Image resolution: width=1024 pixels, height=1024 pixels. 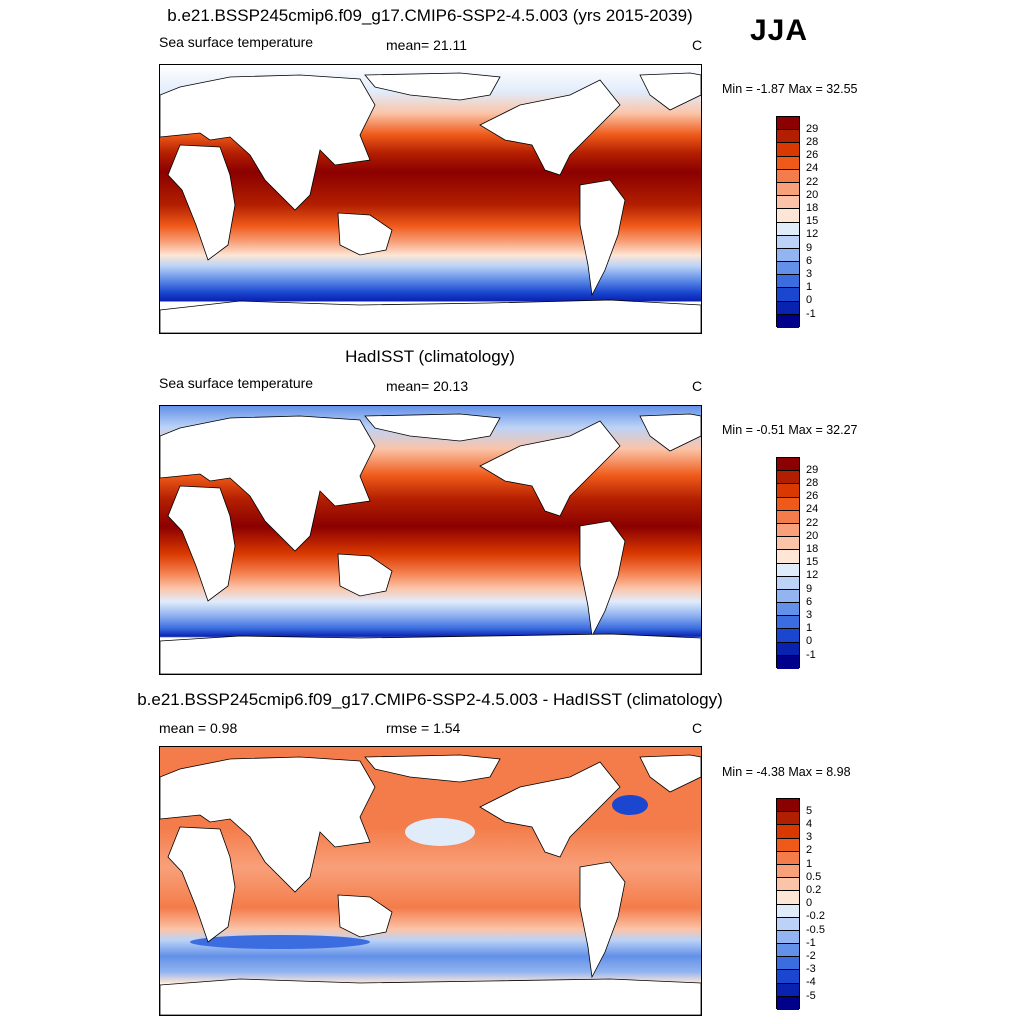 I want to click on minmax-label: Min = -1.87 Max = 32.55, so click(x=790, y=89).